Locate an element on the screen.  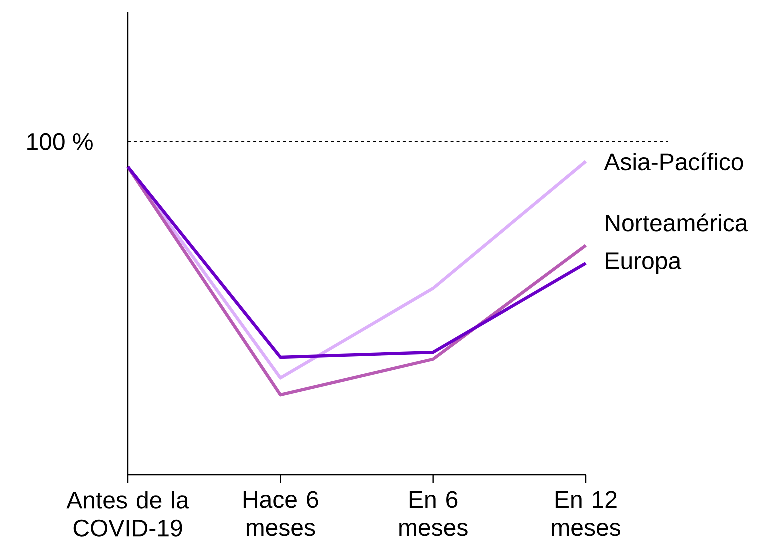
series-label: Asia-Pacífico is located at coordinates (674, 161).